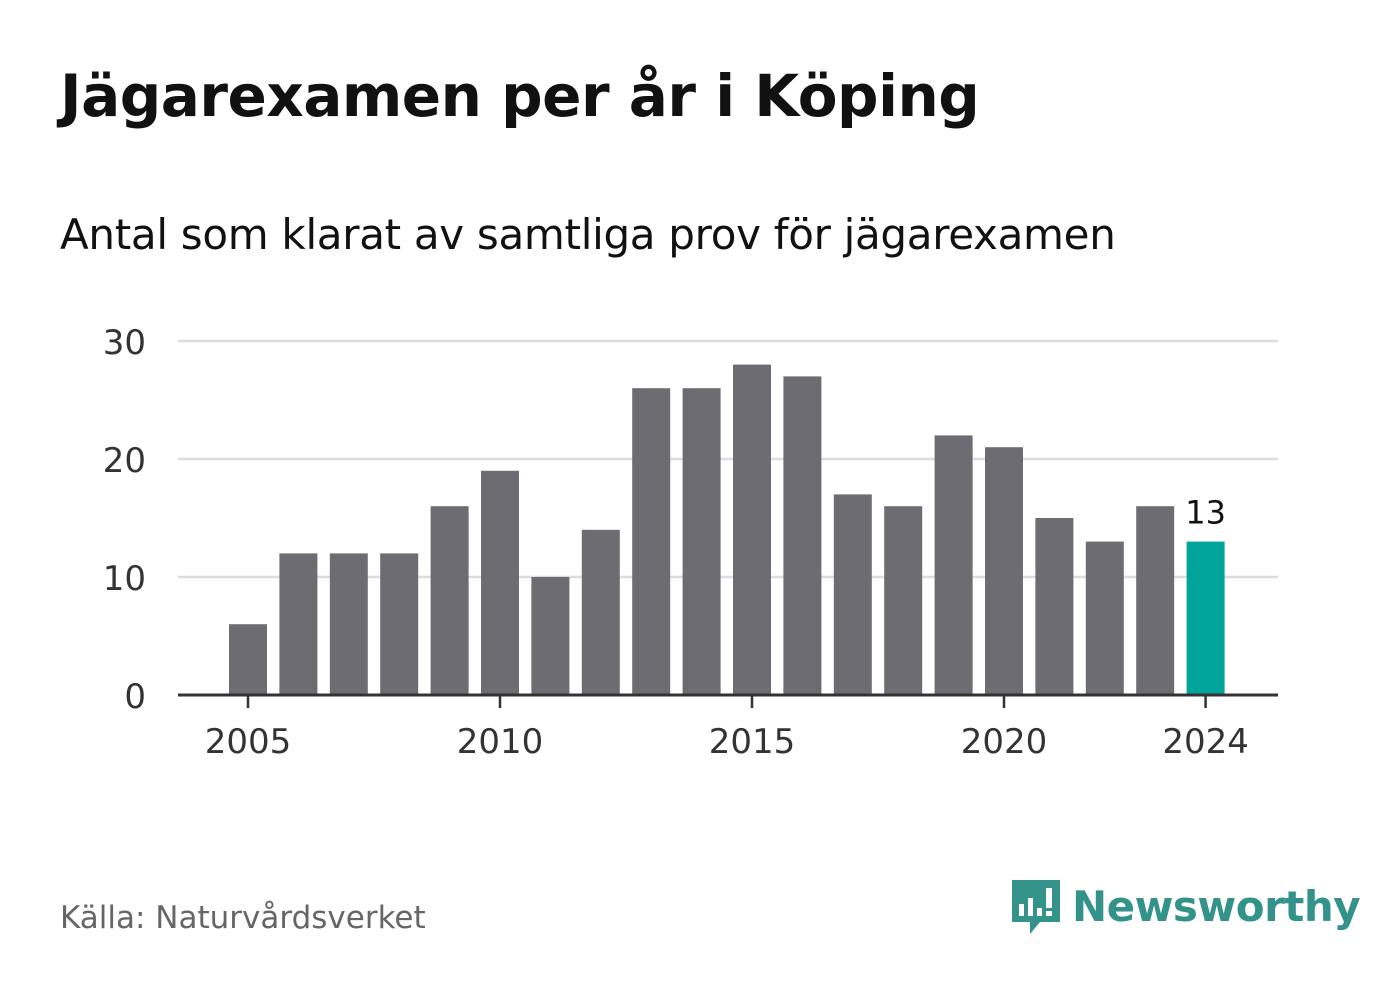  I want to click on x-tick-label: 2020, so click(1004, 742).